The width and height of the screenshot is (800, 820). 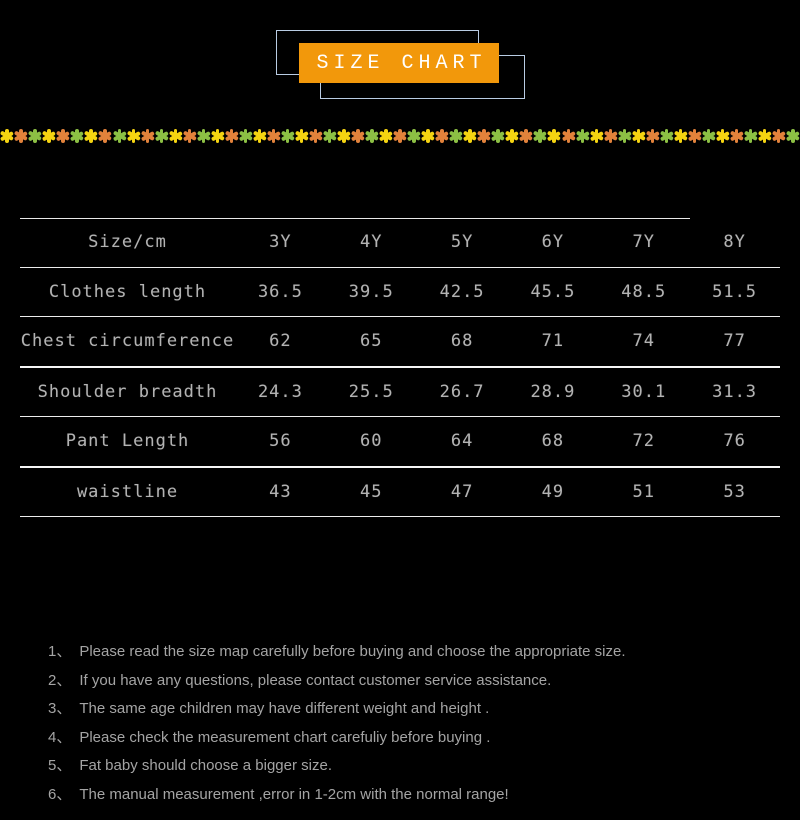 I want to click on table-cell: 43, so click(x=280, y=491).